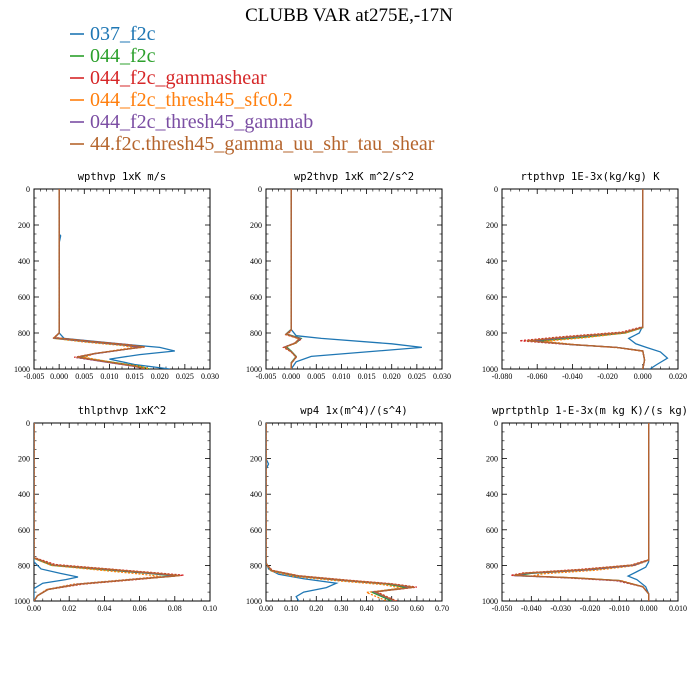  Describe the element at coordinates (191, 100) in the screenshot. I see `legend-label: 044_f2c_thresh45_sfc0.2` at that location.